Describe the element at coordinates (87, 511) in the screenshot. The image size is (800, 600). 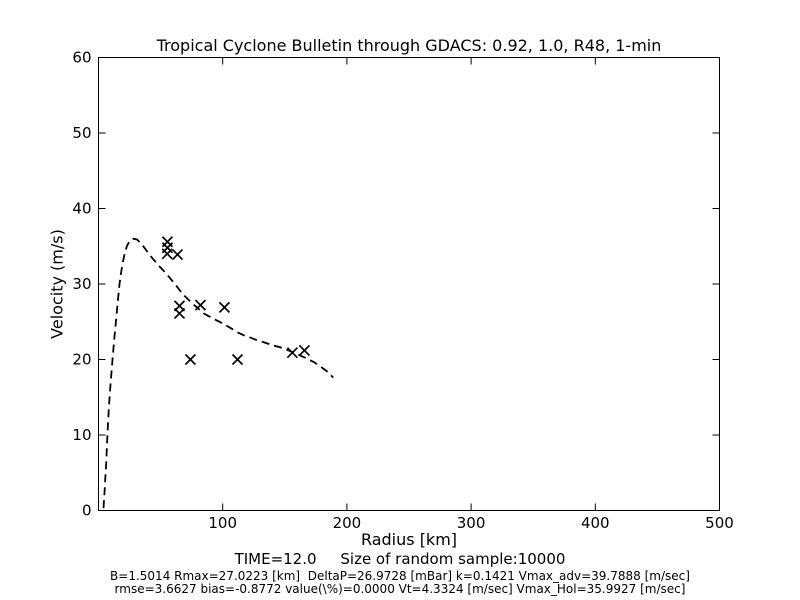
I see `y-tick-label: 0` at that location.